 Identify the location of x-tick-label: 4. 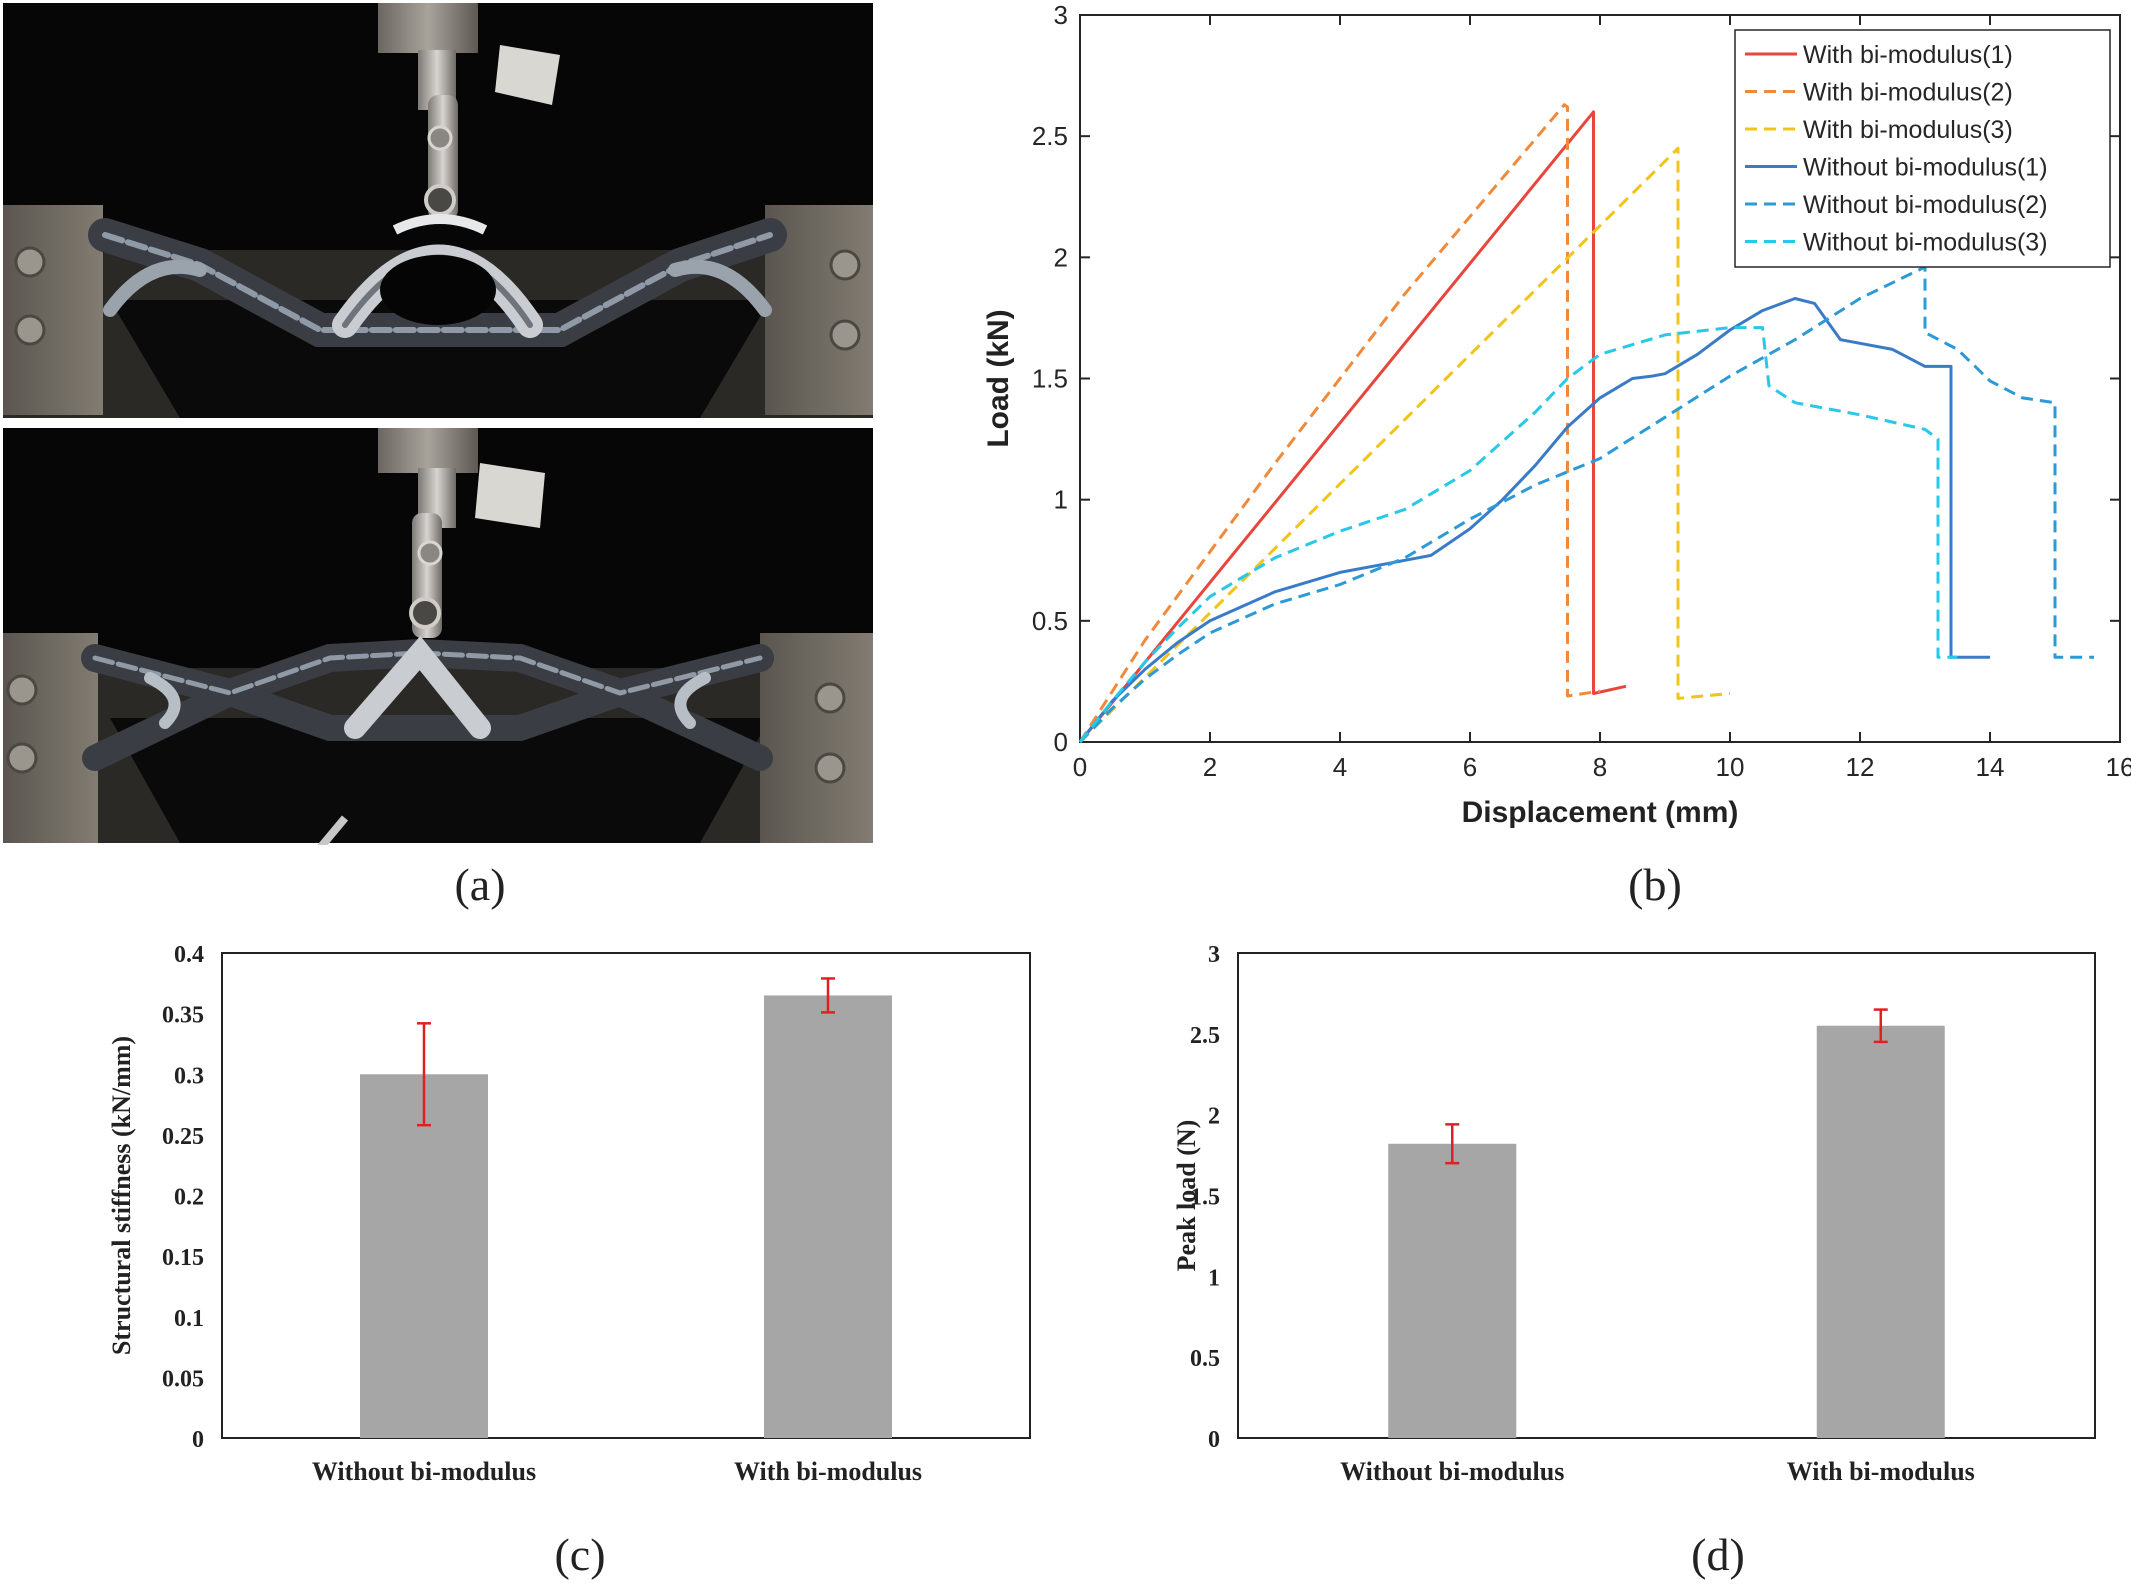
(1340, 767).